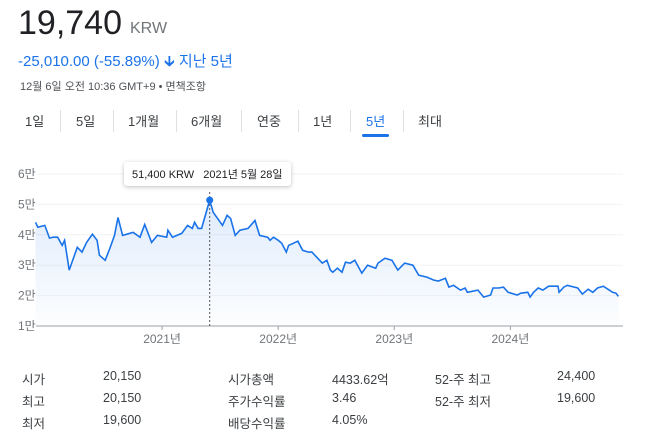  I want to click on stat-value: 4.05%, so click(350, 420).